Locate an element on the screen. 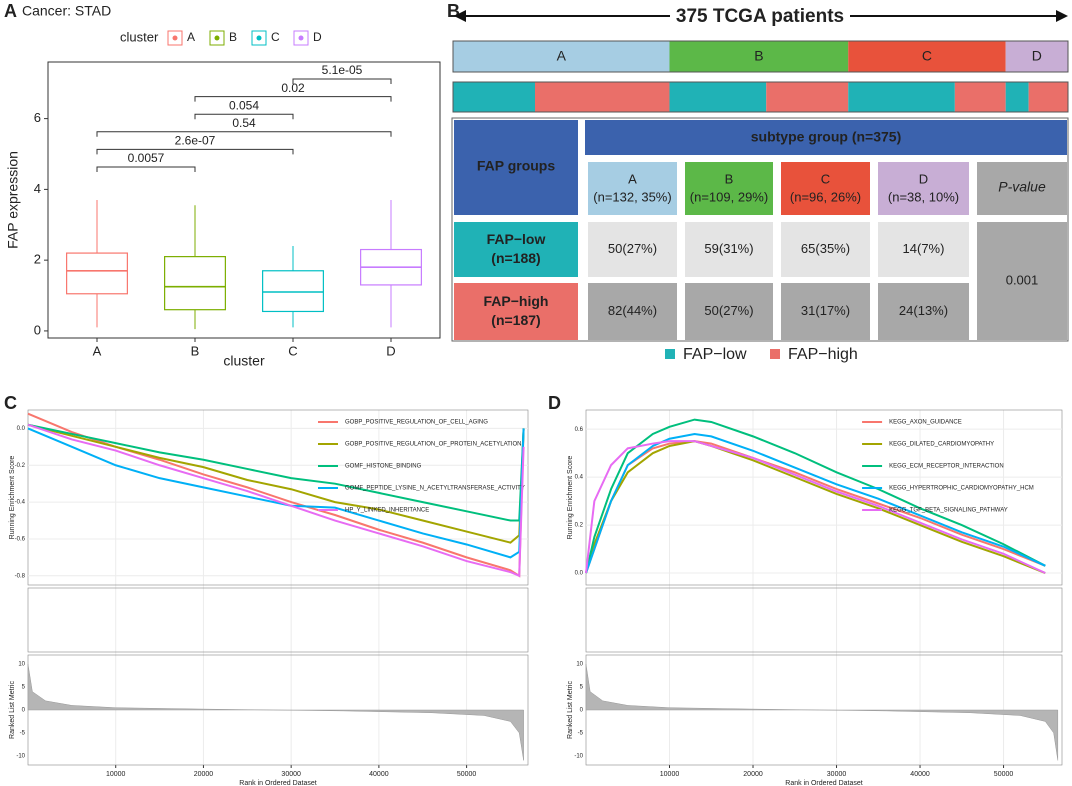 This screenshot has width=1072, height=786. corner-text: FAP groups is located at coordinates (516, 166).